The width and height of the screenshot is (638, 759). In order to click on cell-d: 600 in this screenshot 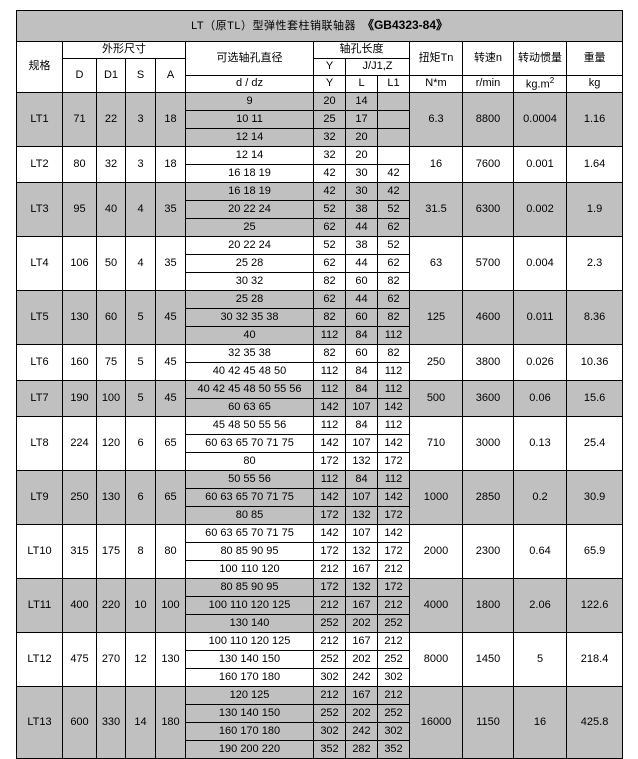, I will do `click(79, 722)`.